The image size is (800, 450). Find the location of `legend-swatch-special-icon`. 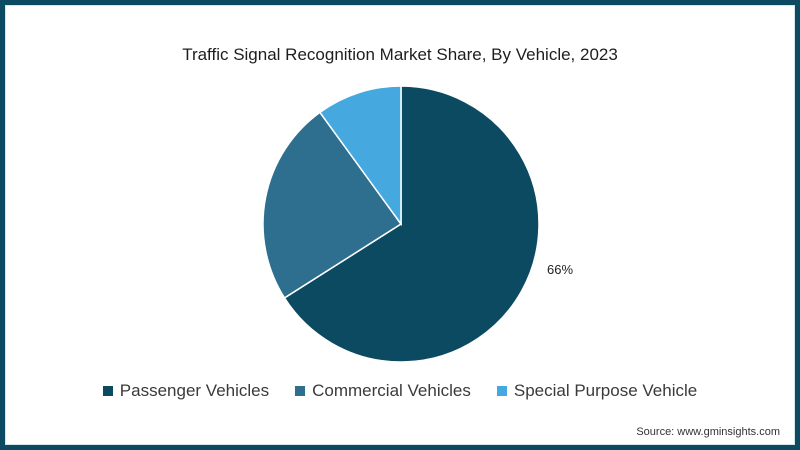

legend-swatch-special-icon is located at coordinates (501, 391).